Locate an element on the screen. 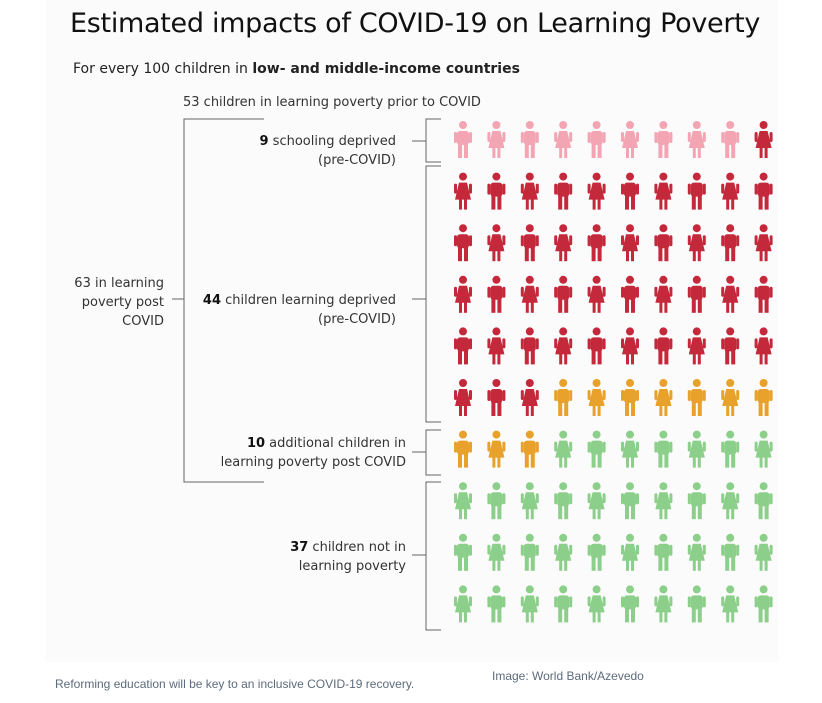 The height and width of the screenshot is (703, 822). group-text: schooling deprived (pre-COVID) is located at coordinates (332, 151).